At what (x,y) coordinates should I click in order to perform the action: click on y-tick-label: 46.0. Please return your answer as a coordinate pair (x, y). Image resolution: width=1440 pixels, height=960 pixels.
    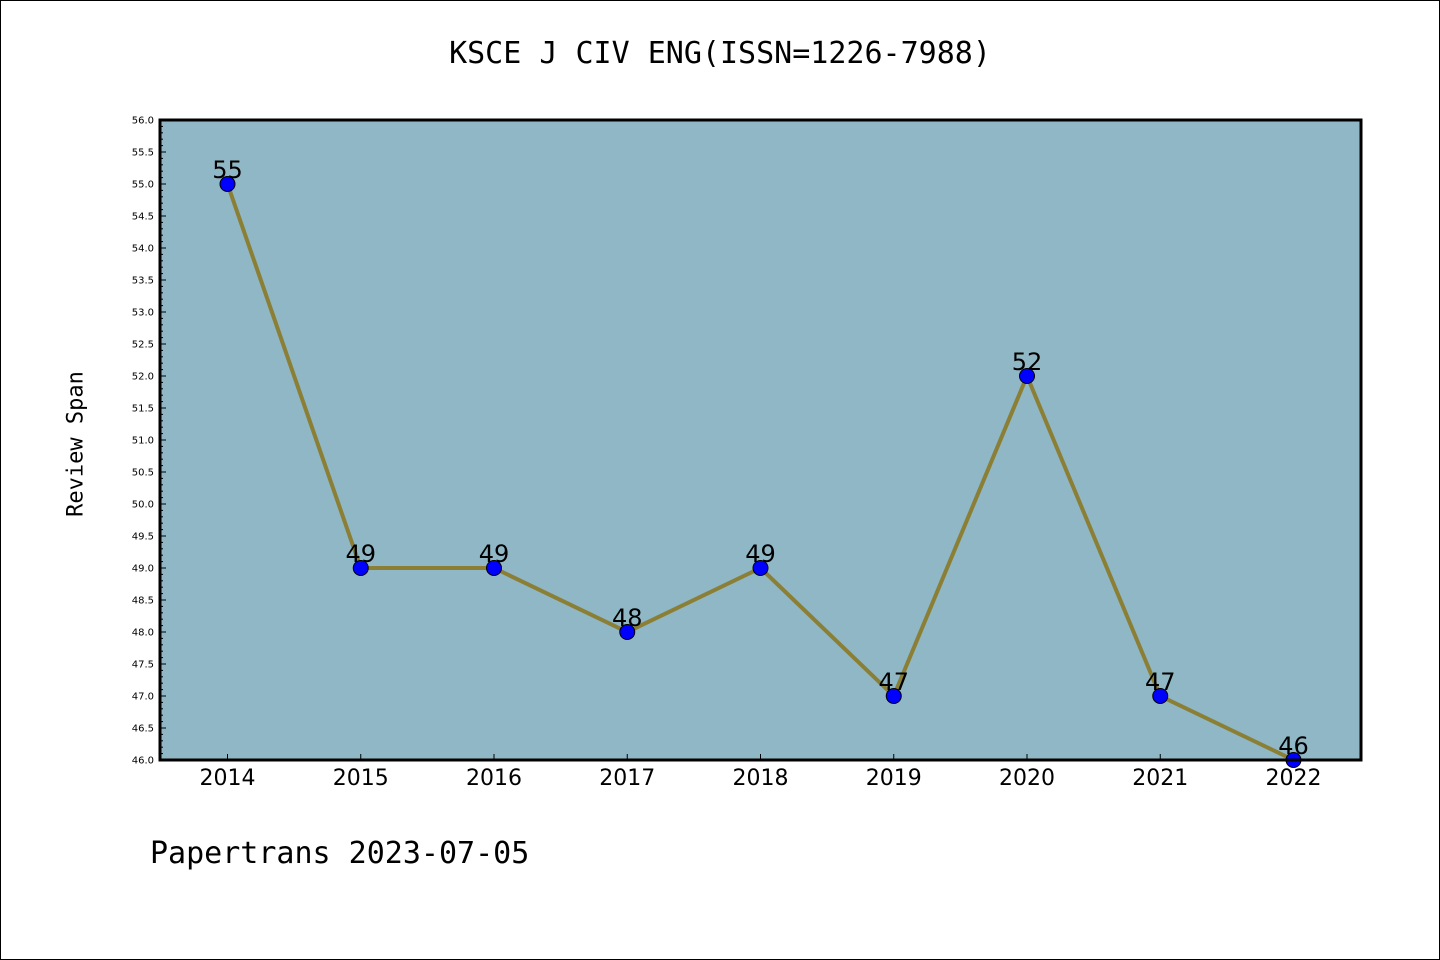
    Looking at the image, I should click on (143, 761).